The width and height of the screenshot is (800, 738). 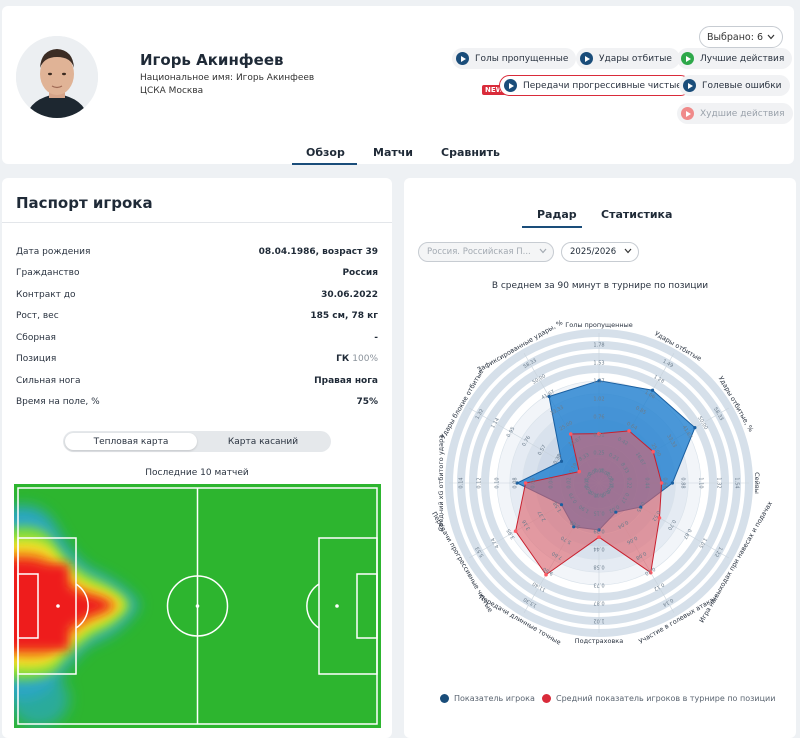 What do you see at coordinates (441, 483) in the screenshot?
I see `axis-label: Средний xG отбитого удара` at bounding box center [441, 483].